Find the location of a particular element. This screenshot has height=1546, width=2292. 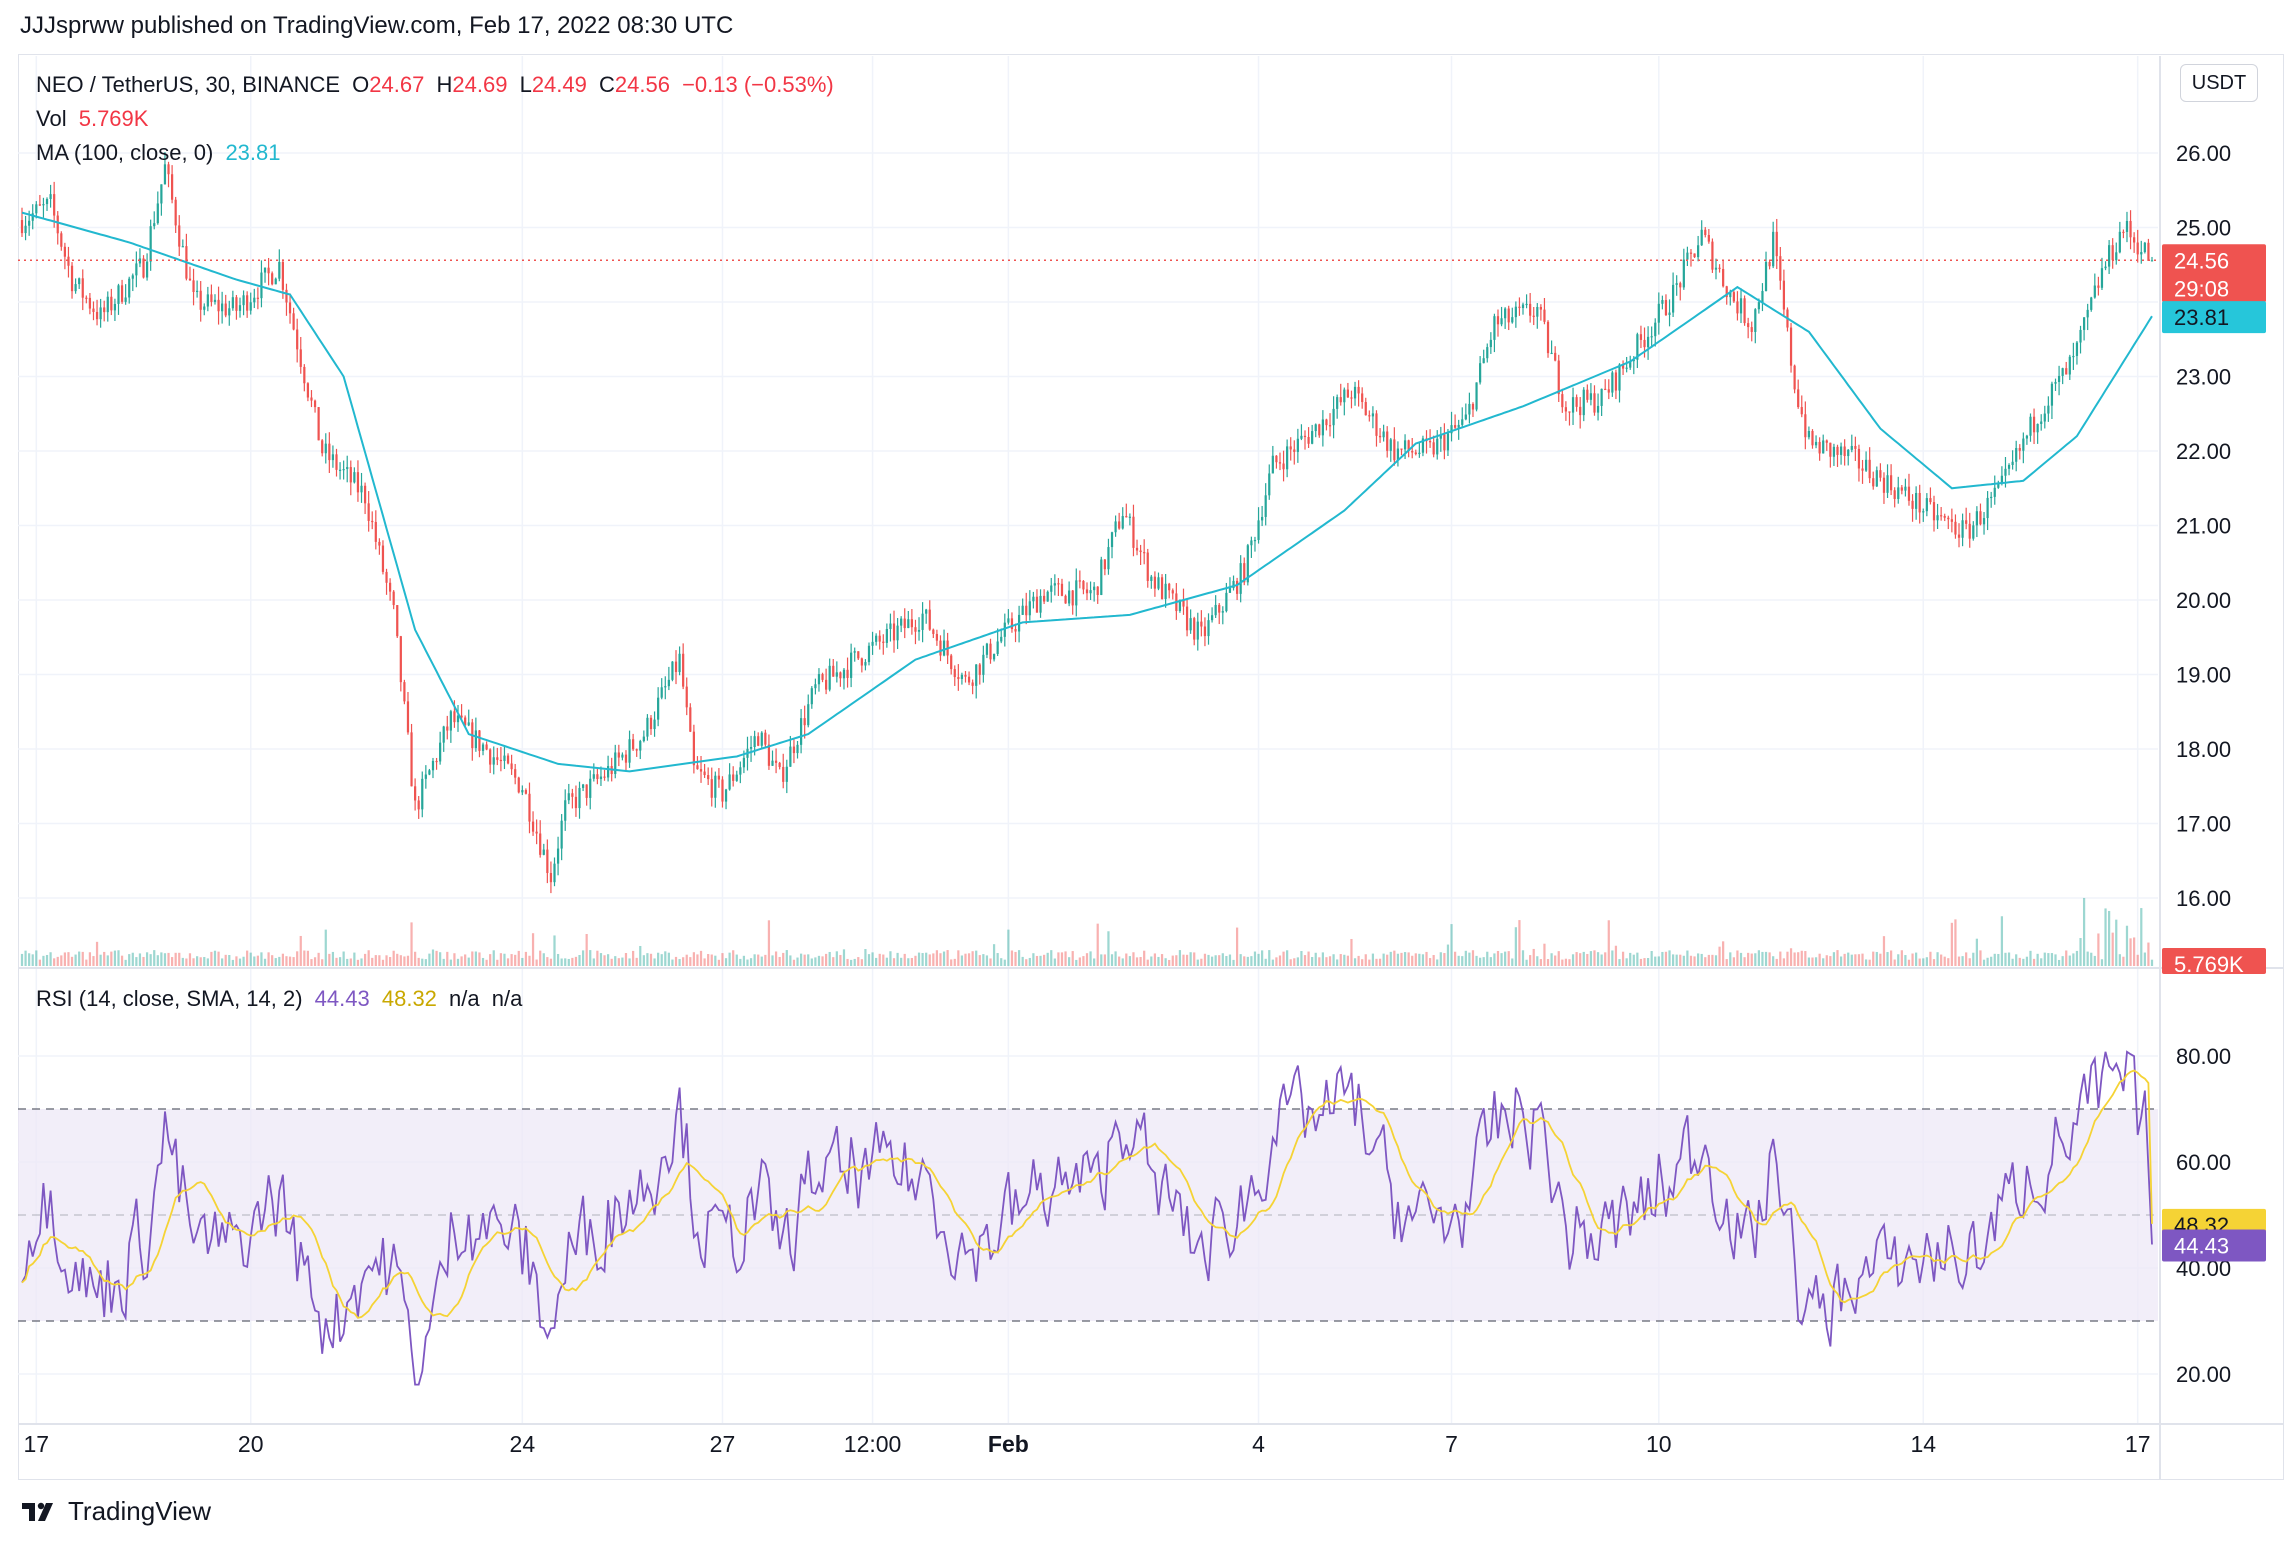

vol-legend: Vol 5.769K is located at coordinates (95, 119).